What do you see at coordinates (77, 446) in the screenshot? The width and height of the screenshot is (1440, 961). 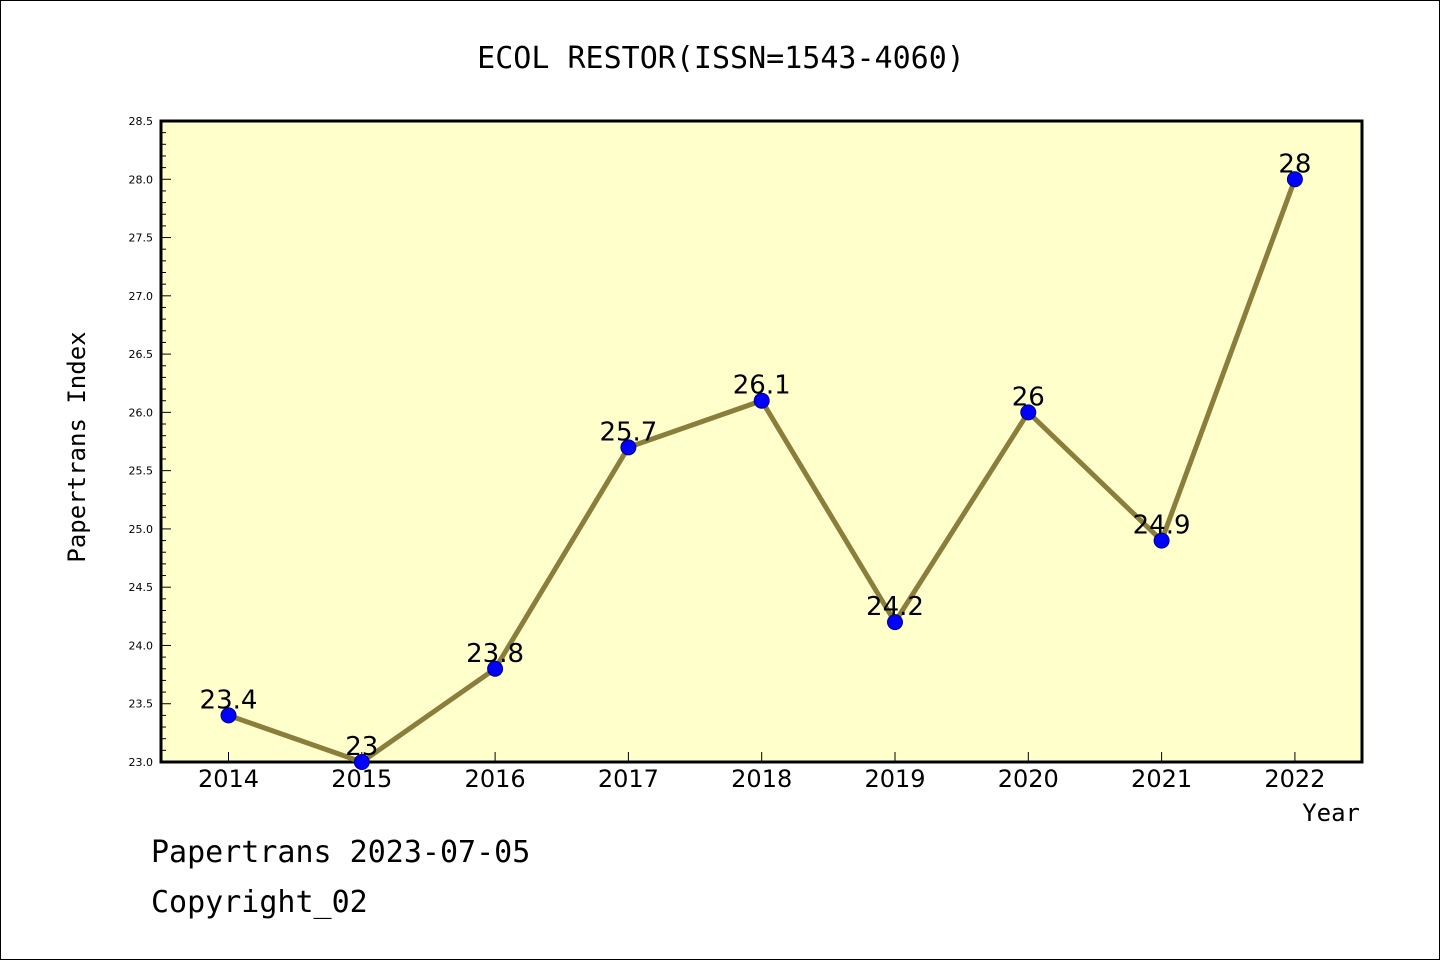 I see `y-axis-label: Papertrans Index` at bounding box center [77, 446].